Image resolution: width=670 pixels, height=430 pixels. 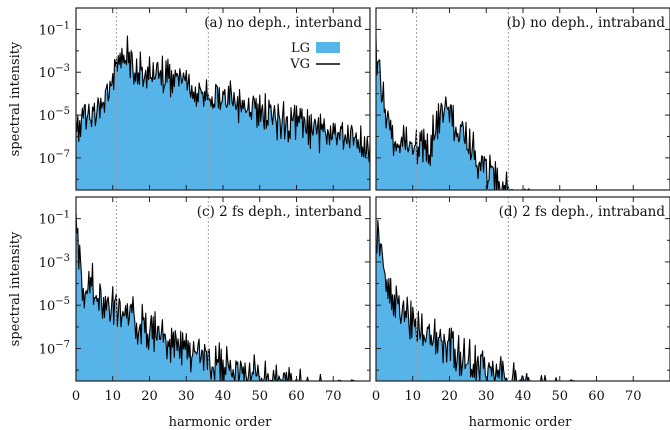 What do you see at coordinates (586, 23) in the screenshot?
I see `panel-label: (b) no deph., intraband` at bounding box center [586, 23].